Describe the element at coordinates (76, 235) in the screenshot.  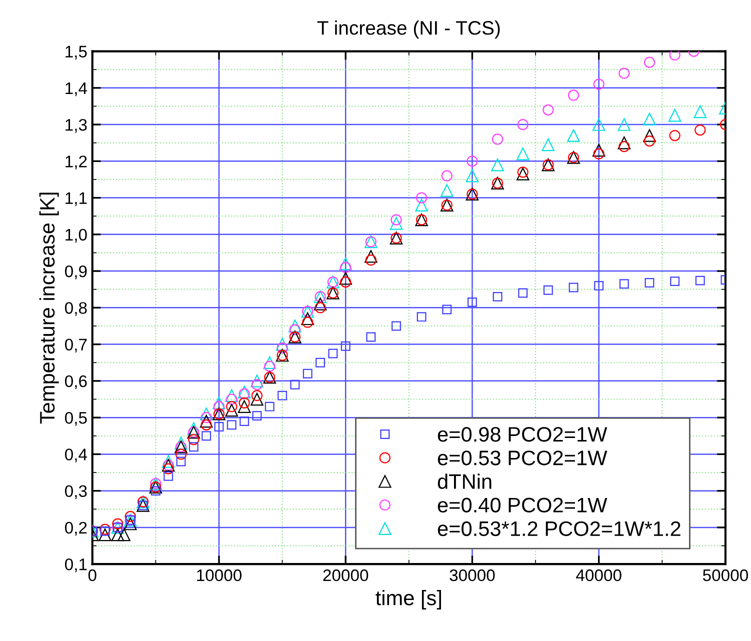
I see `y-tick-label: 1,0` at that location.